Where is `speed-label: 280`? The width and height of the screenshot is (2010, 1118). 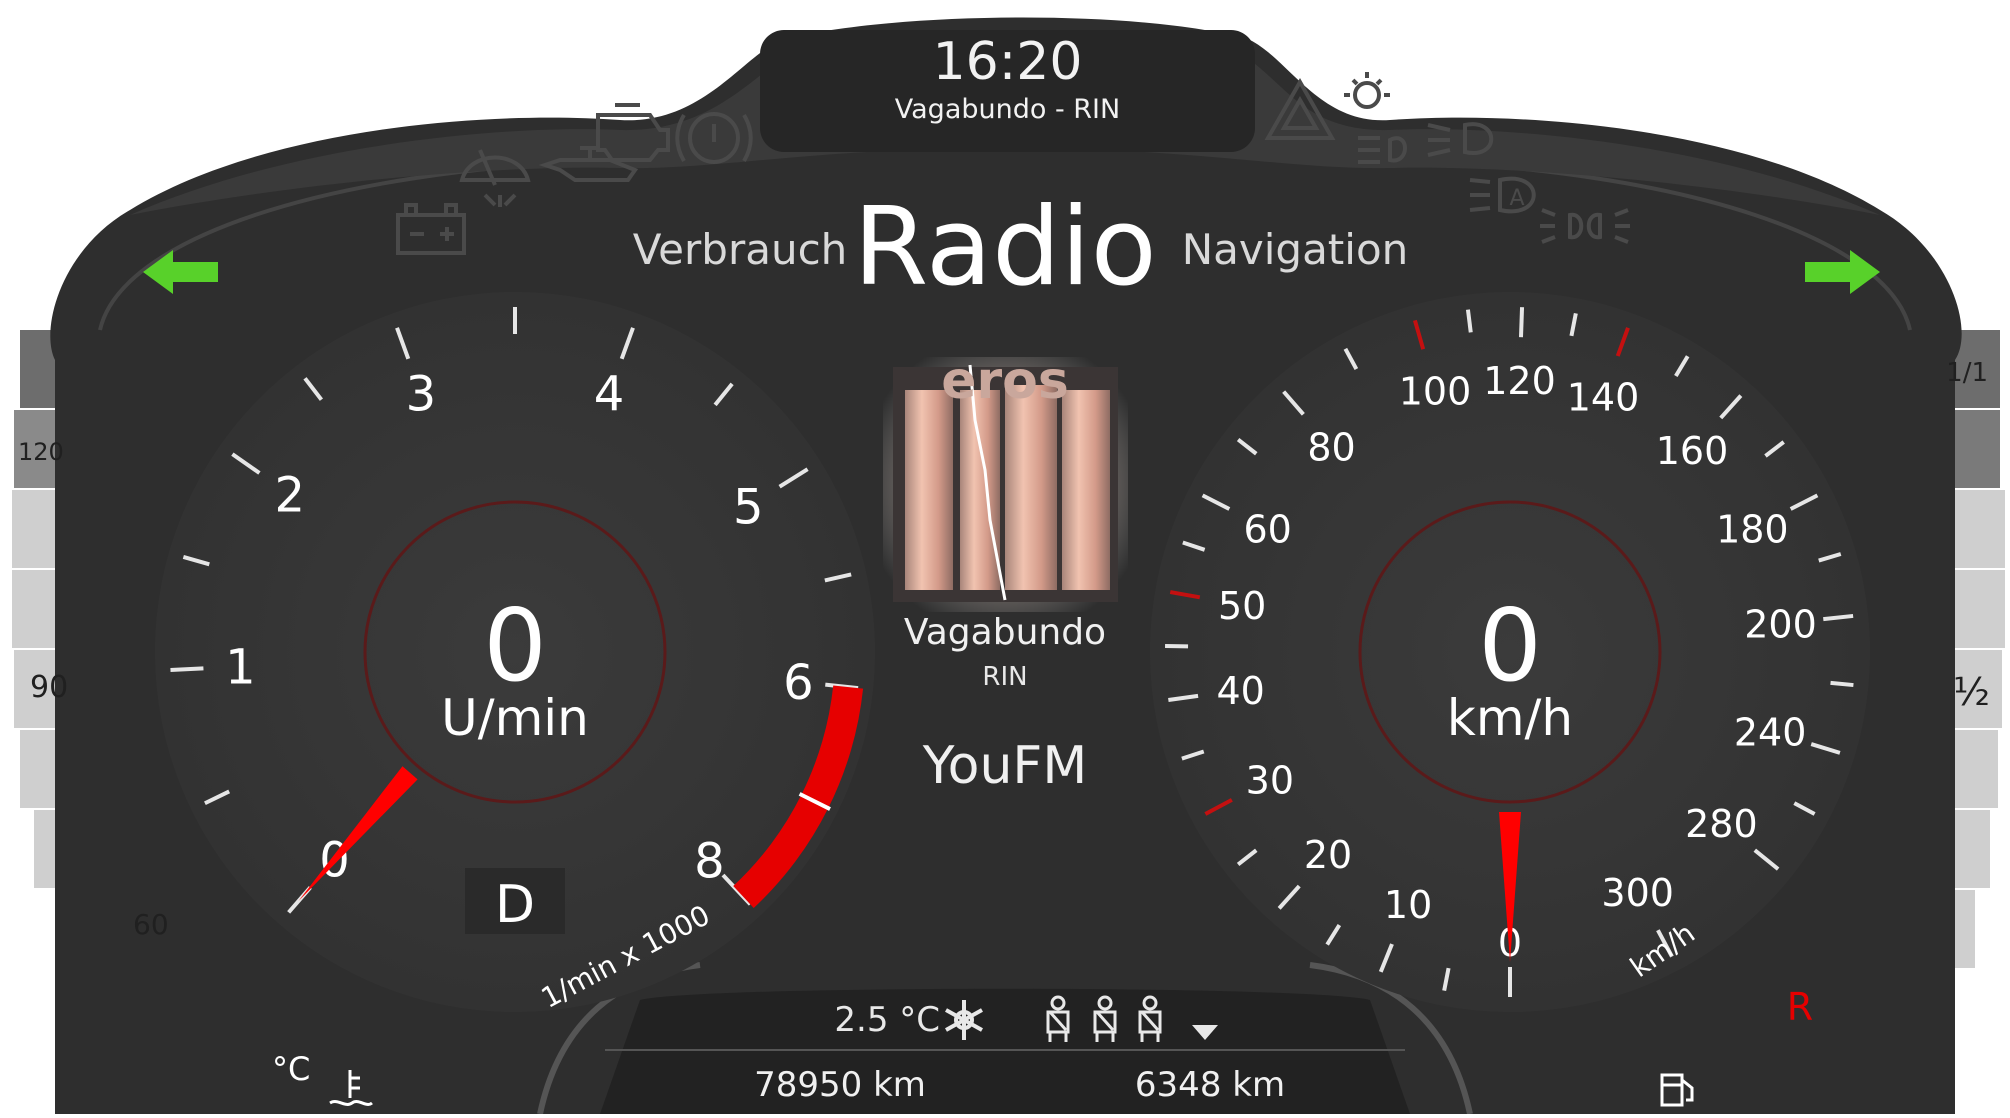 speed-label: 280 is located at coordinates (1721, 824).